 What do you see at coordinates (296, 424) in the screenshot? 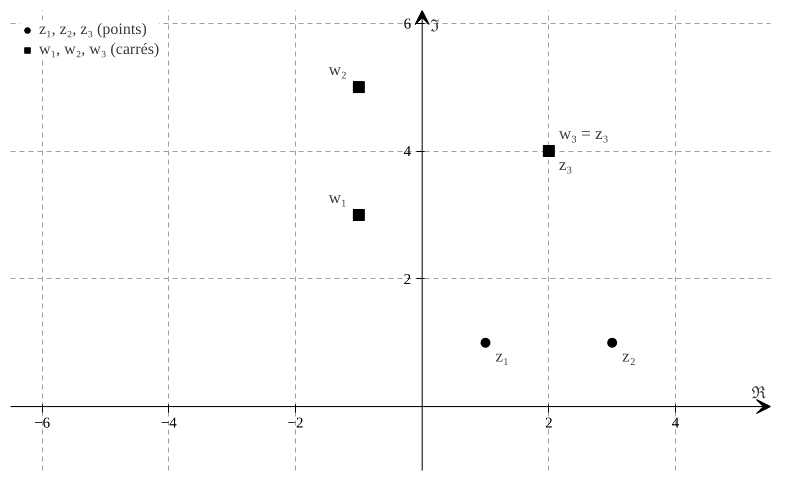
I see `x-tick-label: −2` at bounding box center [296, 424].